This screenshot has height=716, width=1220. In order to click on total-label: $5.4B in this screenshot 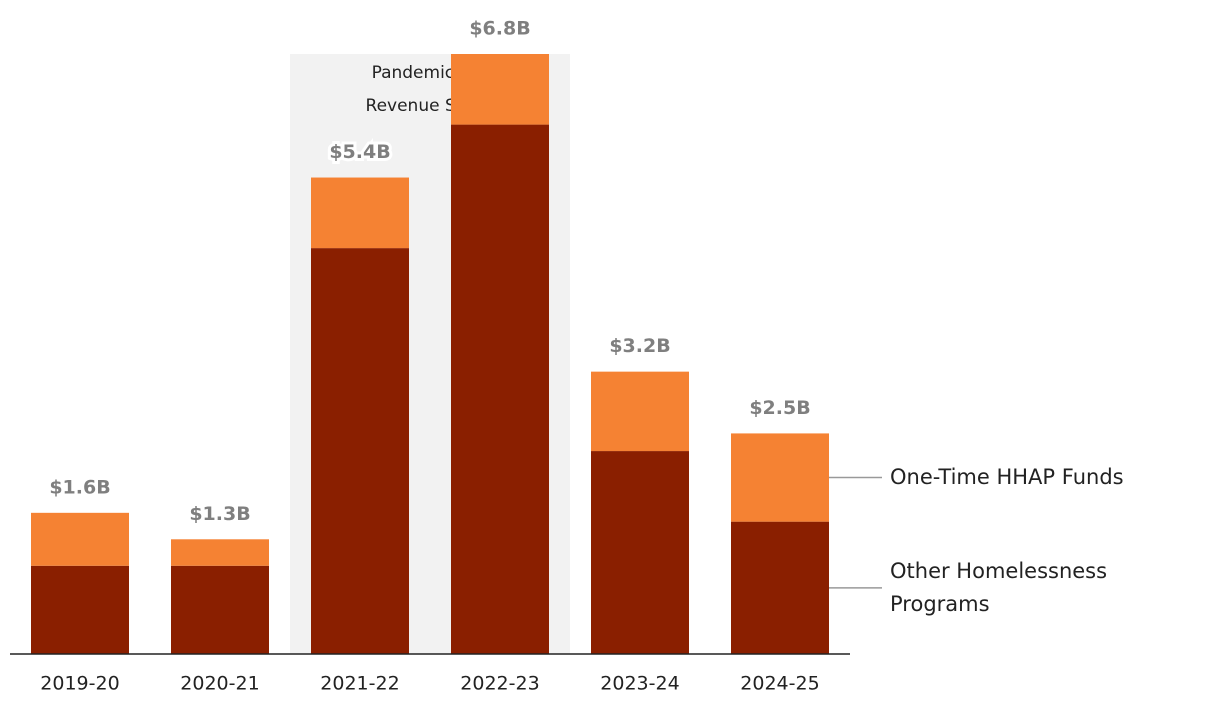, I will do `click(359, 152)`.